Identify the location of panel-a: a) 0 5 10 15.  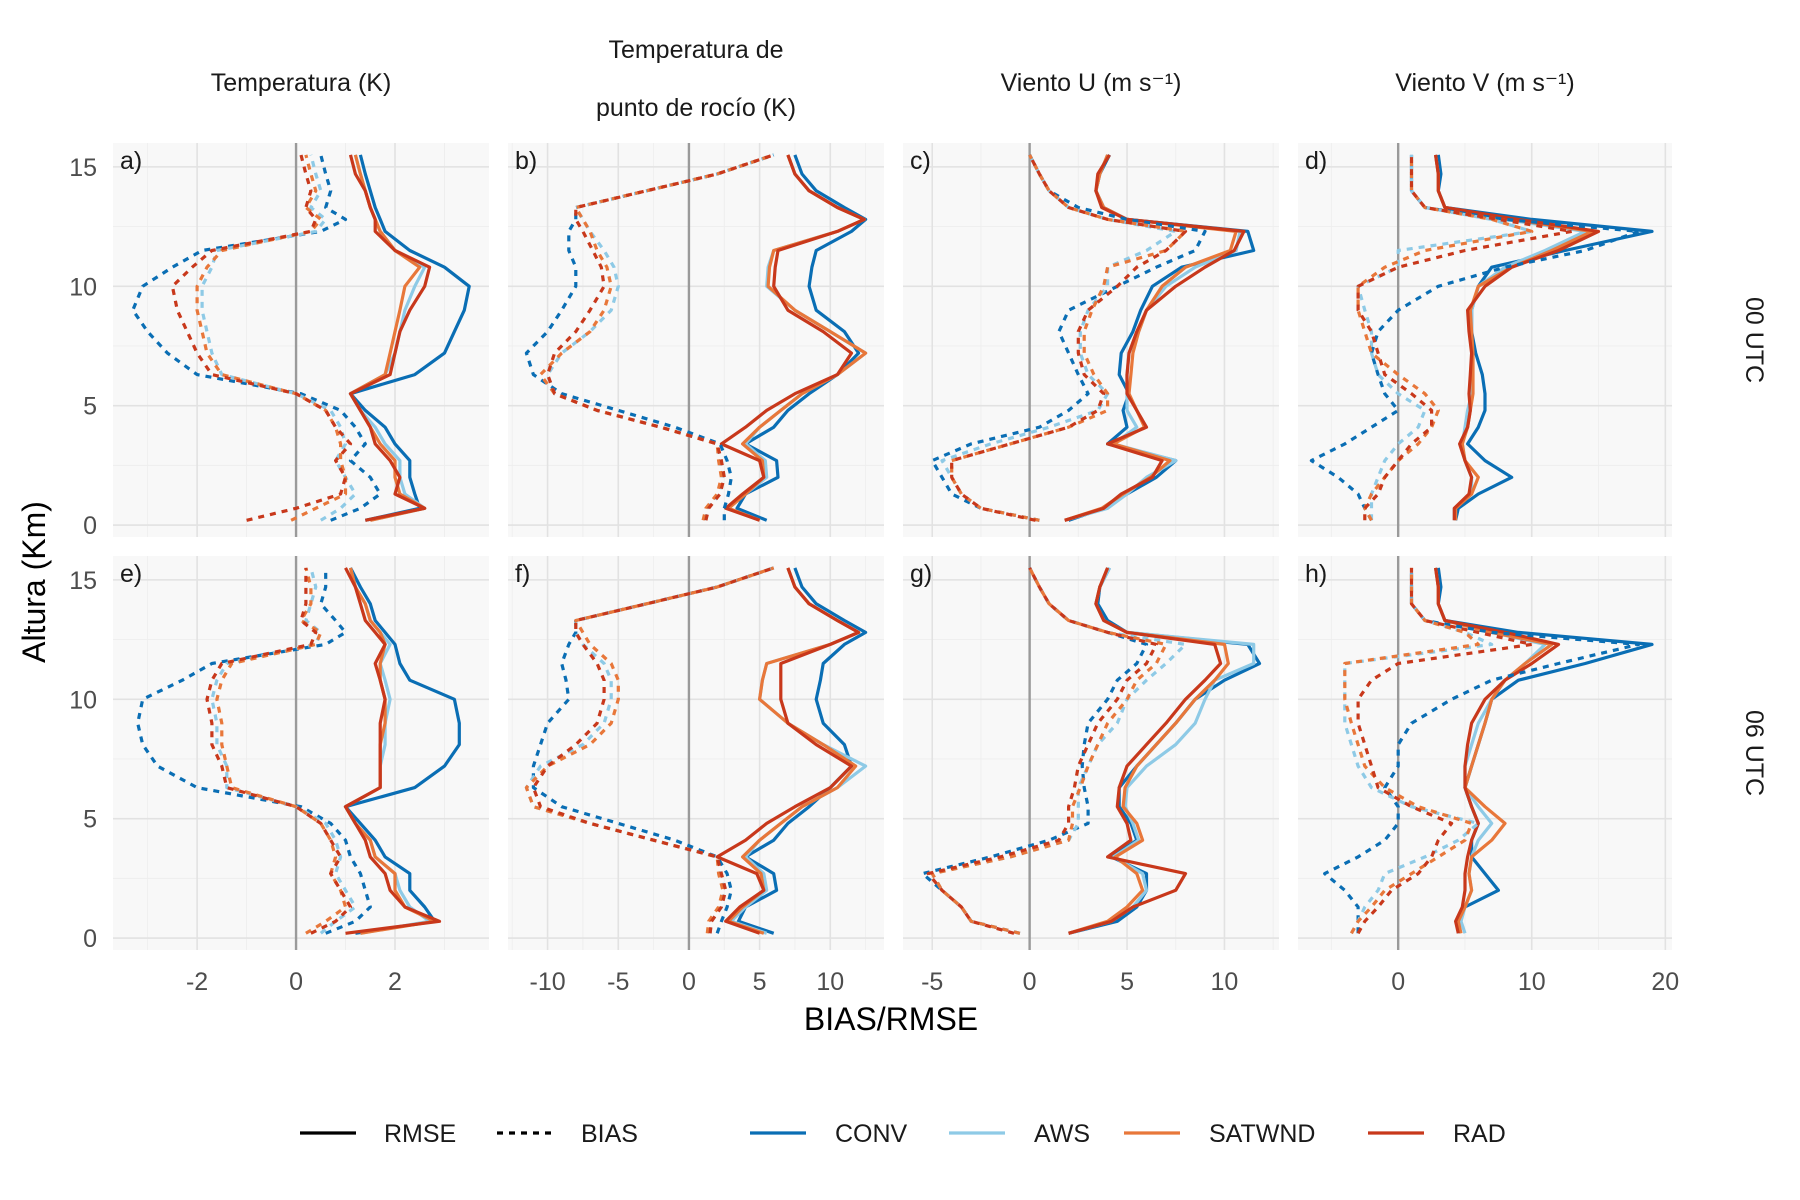
(279, 341).